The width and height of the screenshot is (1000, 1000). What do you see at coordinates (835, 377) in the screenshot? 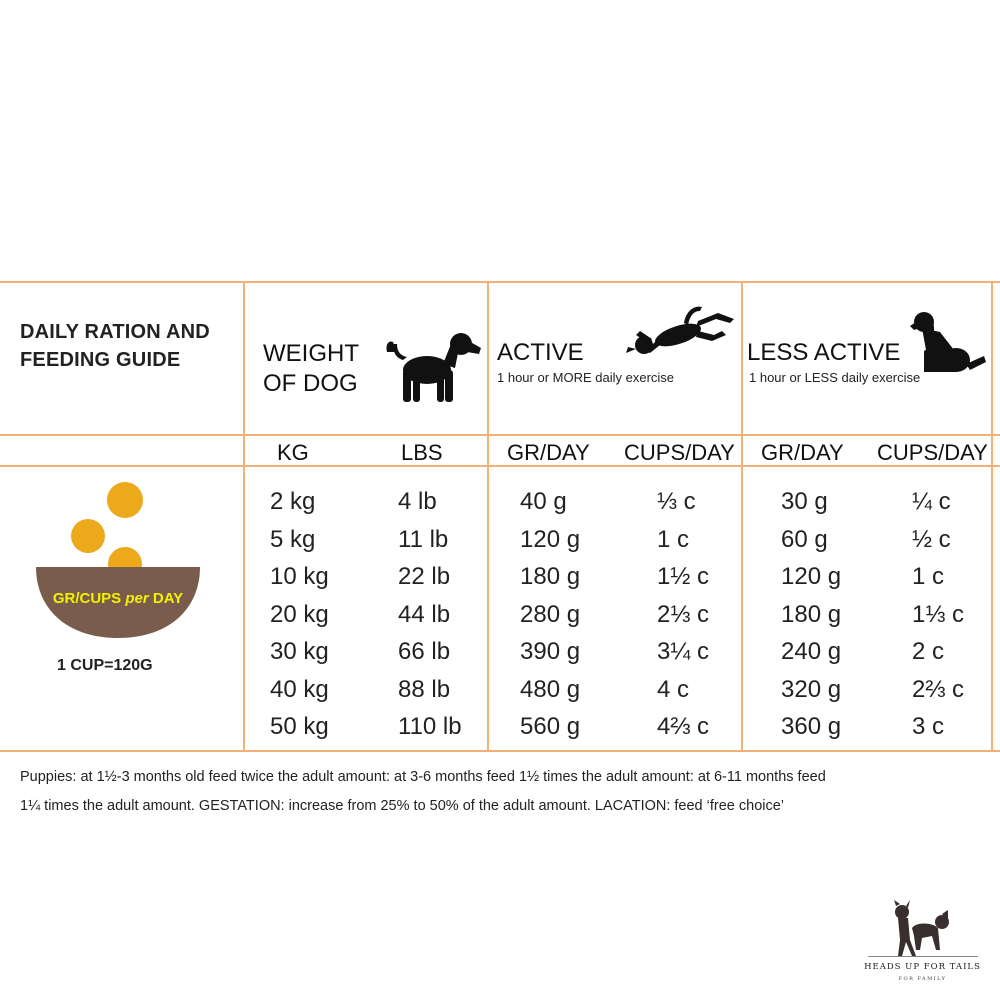
I see `less-active-subtitle: 1 hour or LESS daily exercise` at bounding box center [835, 377].